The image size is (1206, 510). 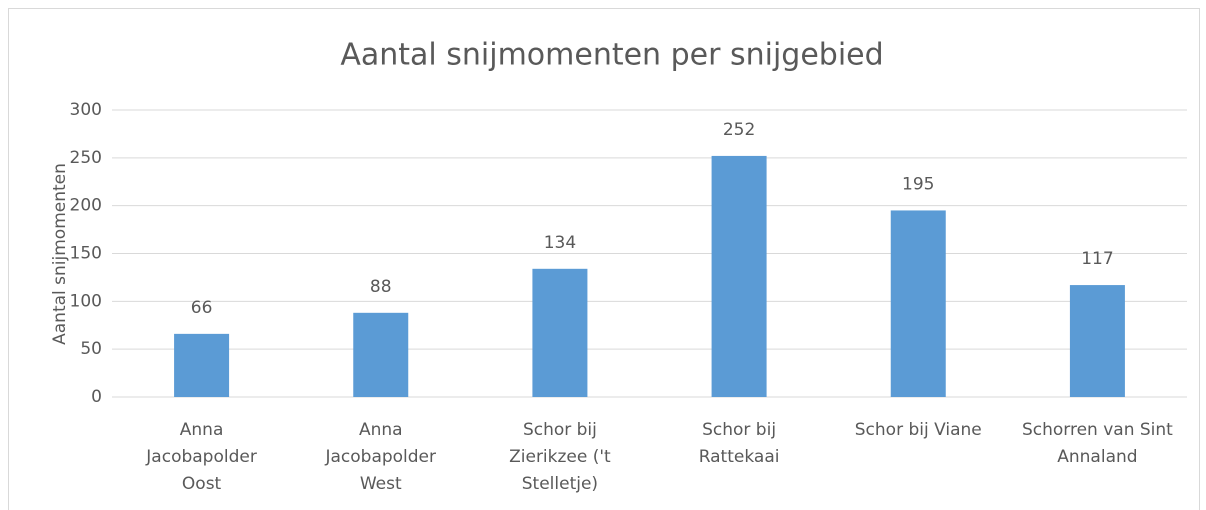 I want to click on x-tick-label: Schor bij Viane, so click(x=918, y=430).